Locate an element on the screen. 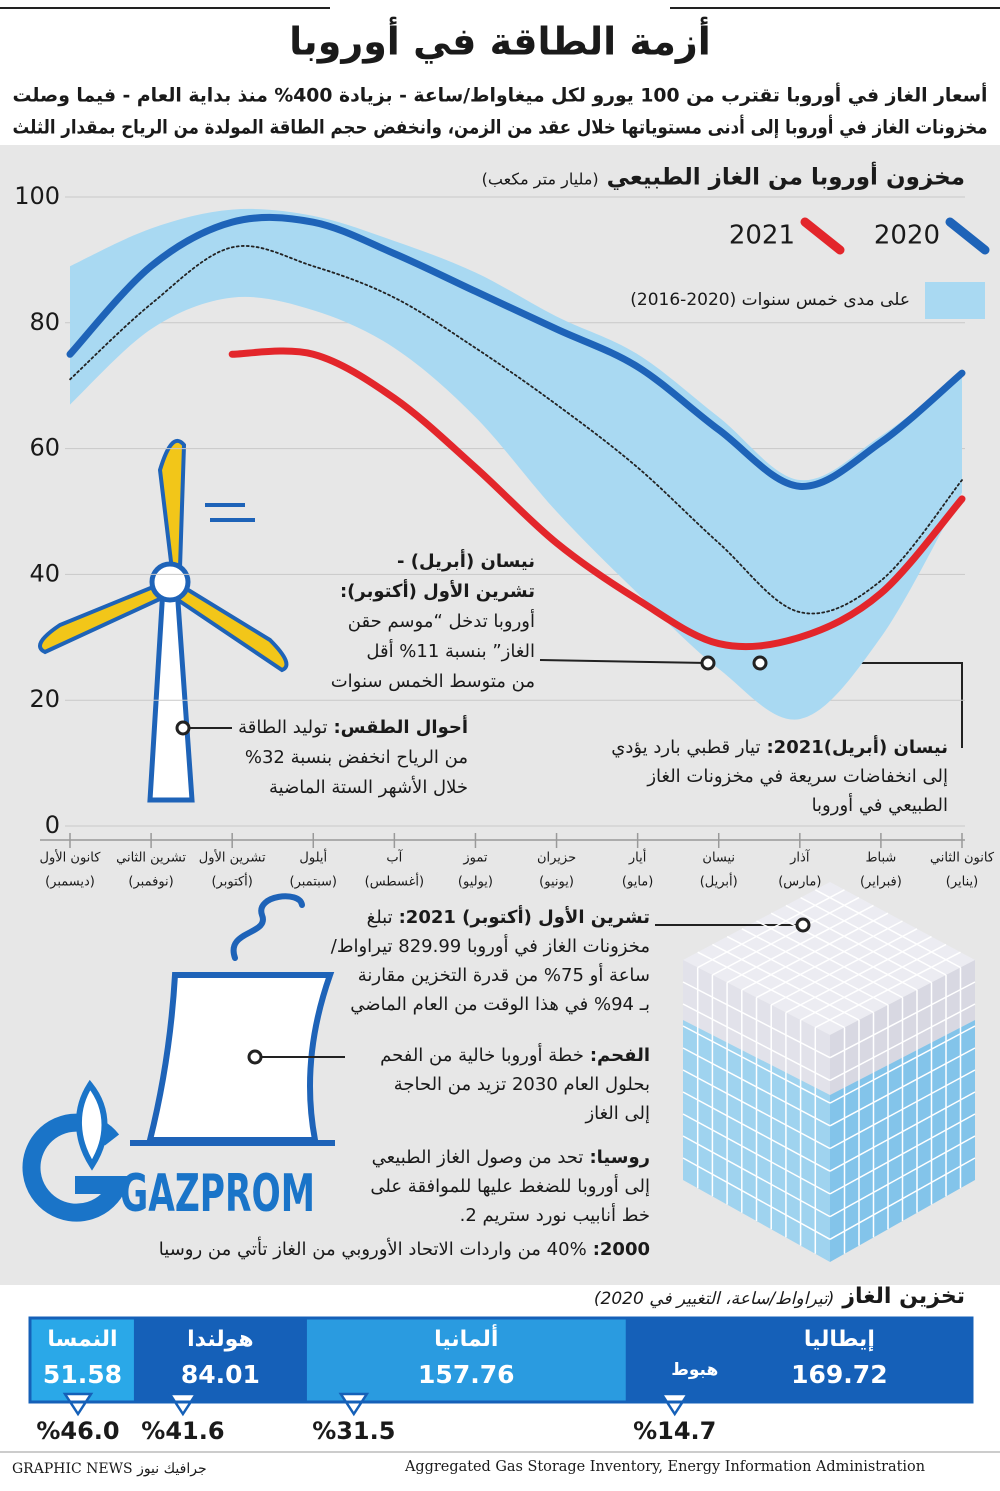 This screenshot has width=1000, height=1491. cube-grid is located at coordinates (829, 1071).